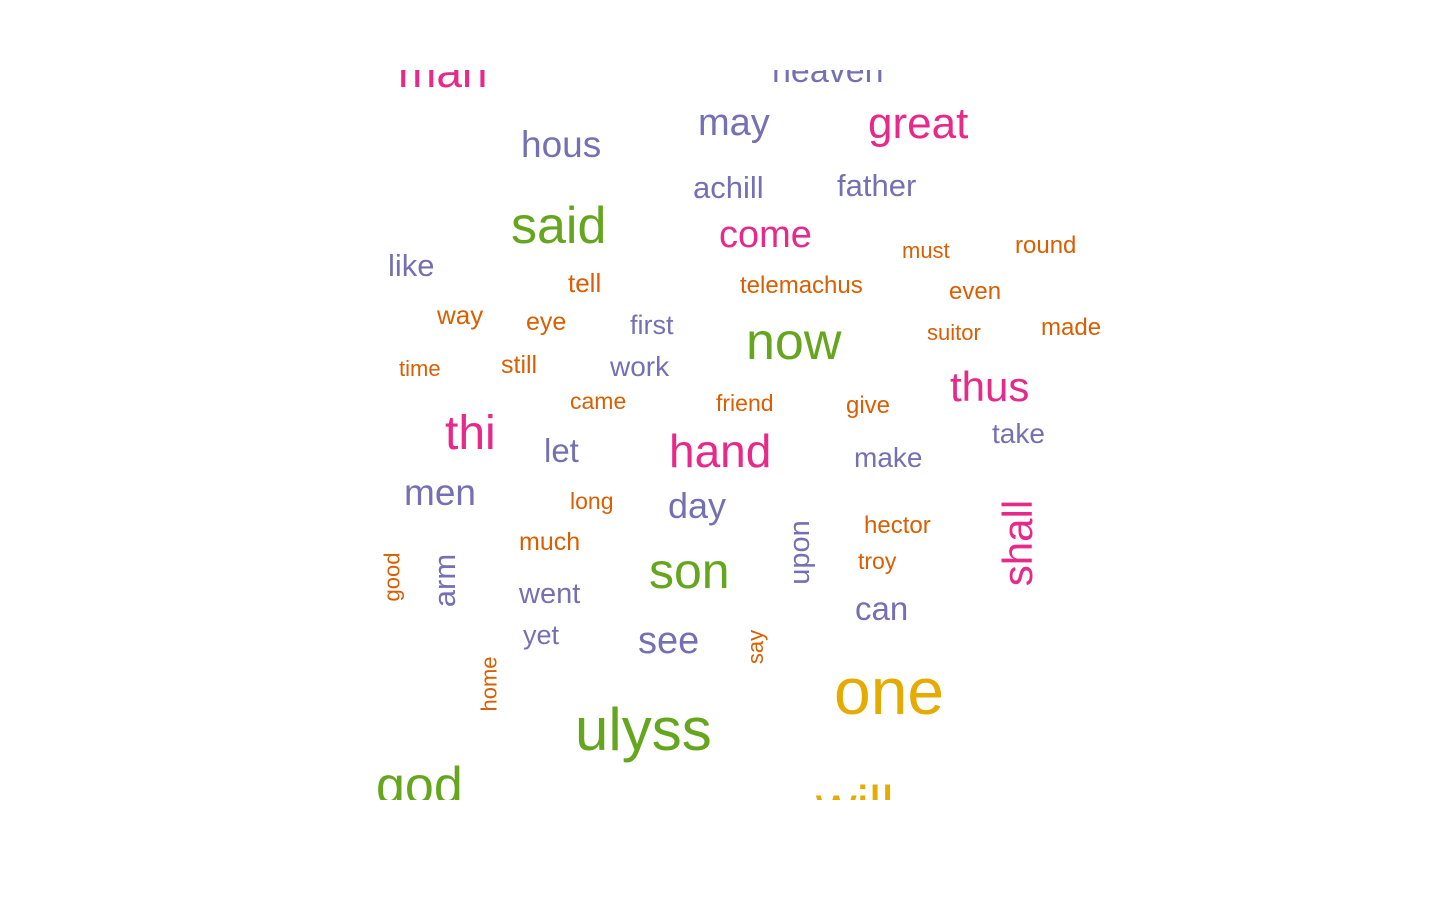 The width and height of the screenshot is (1440, 900). I want to click on word-take: take, so click(1018, 433).